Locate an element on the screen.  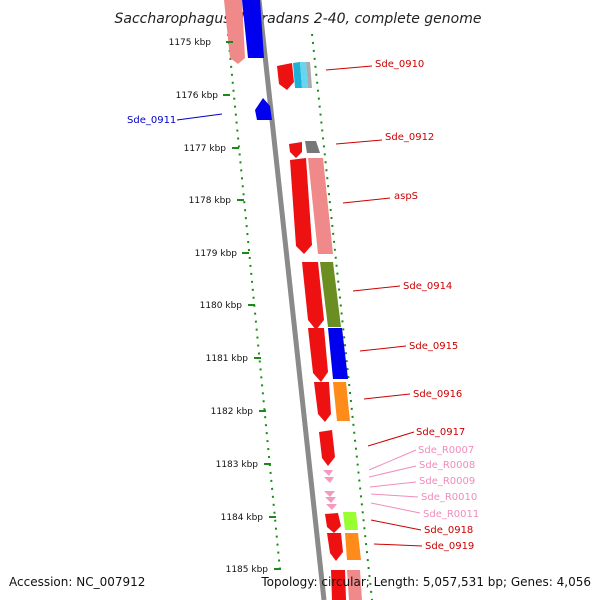
rna-R0007 is located at coordinates (328, 473).